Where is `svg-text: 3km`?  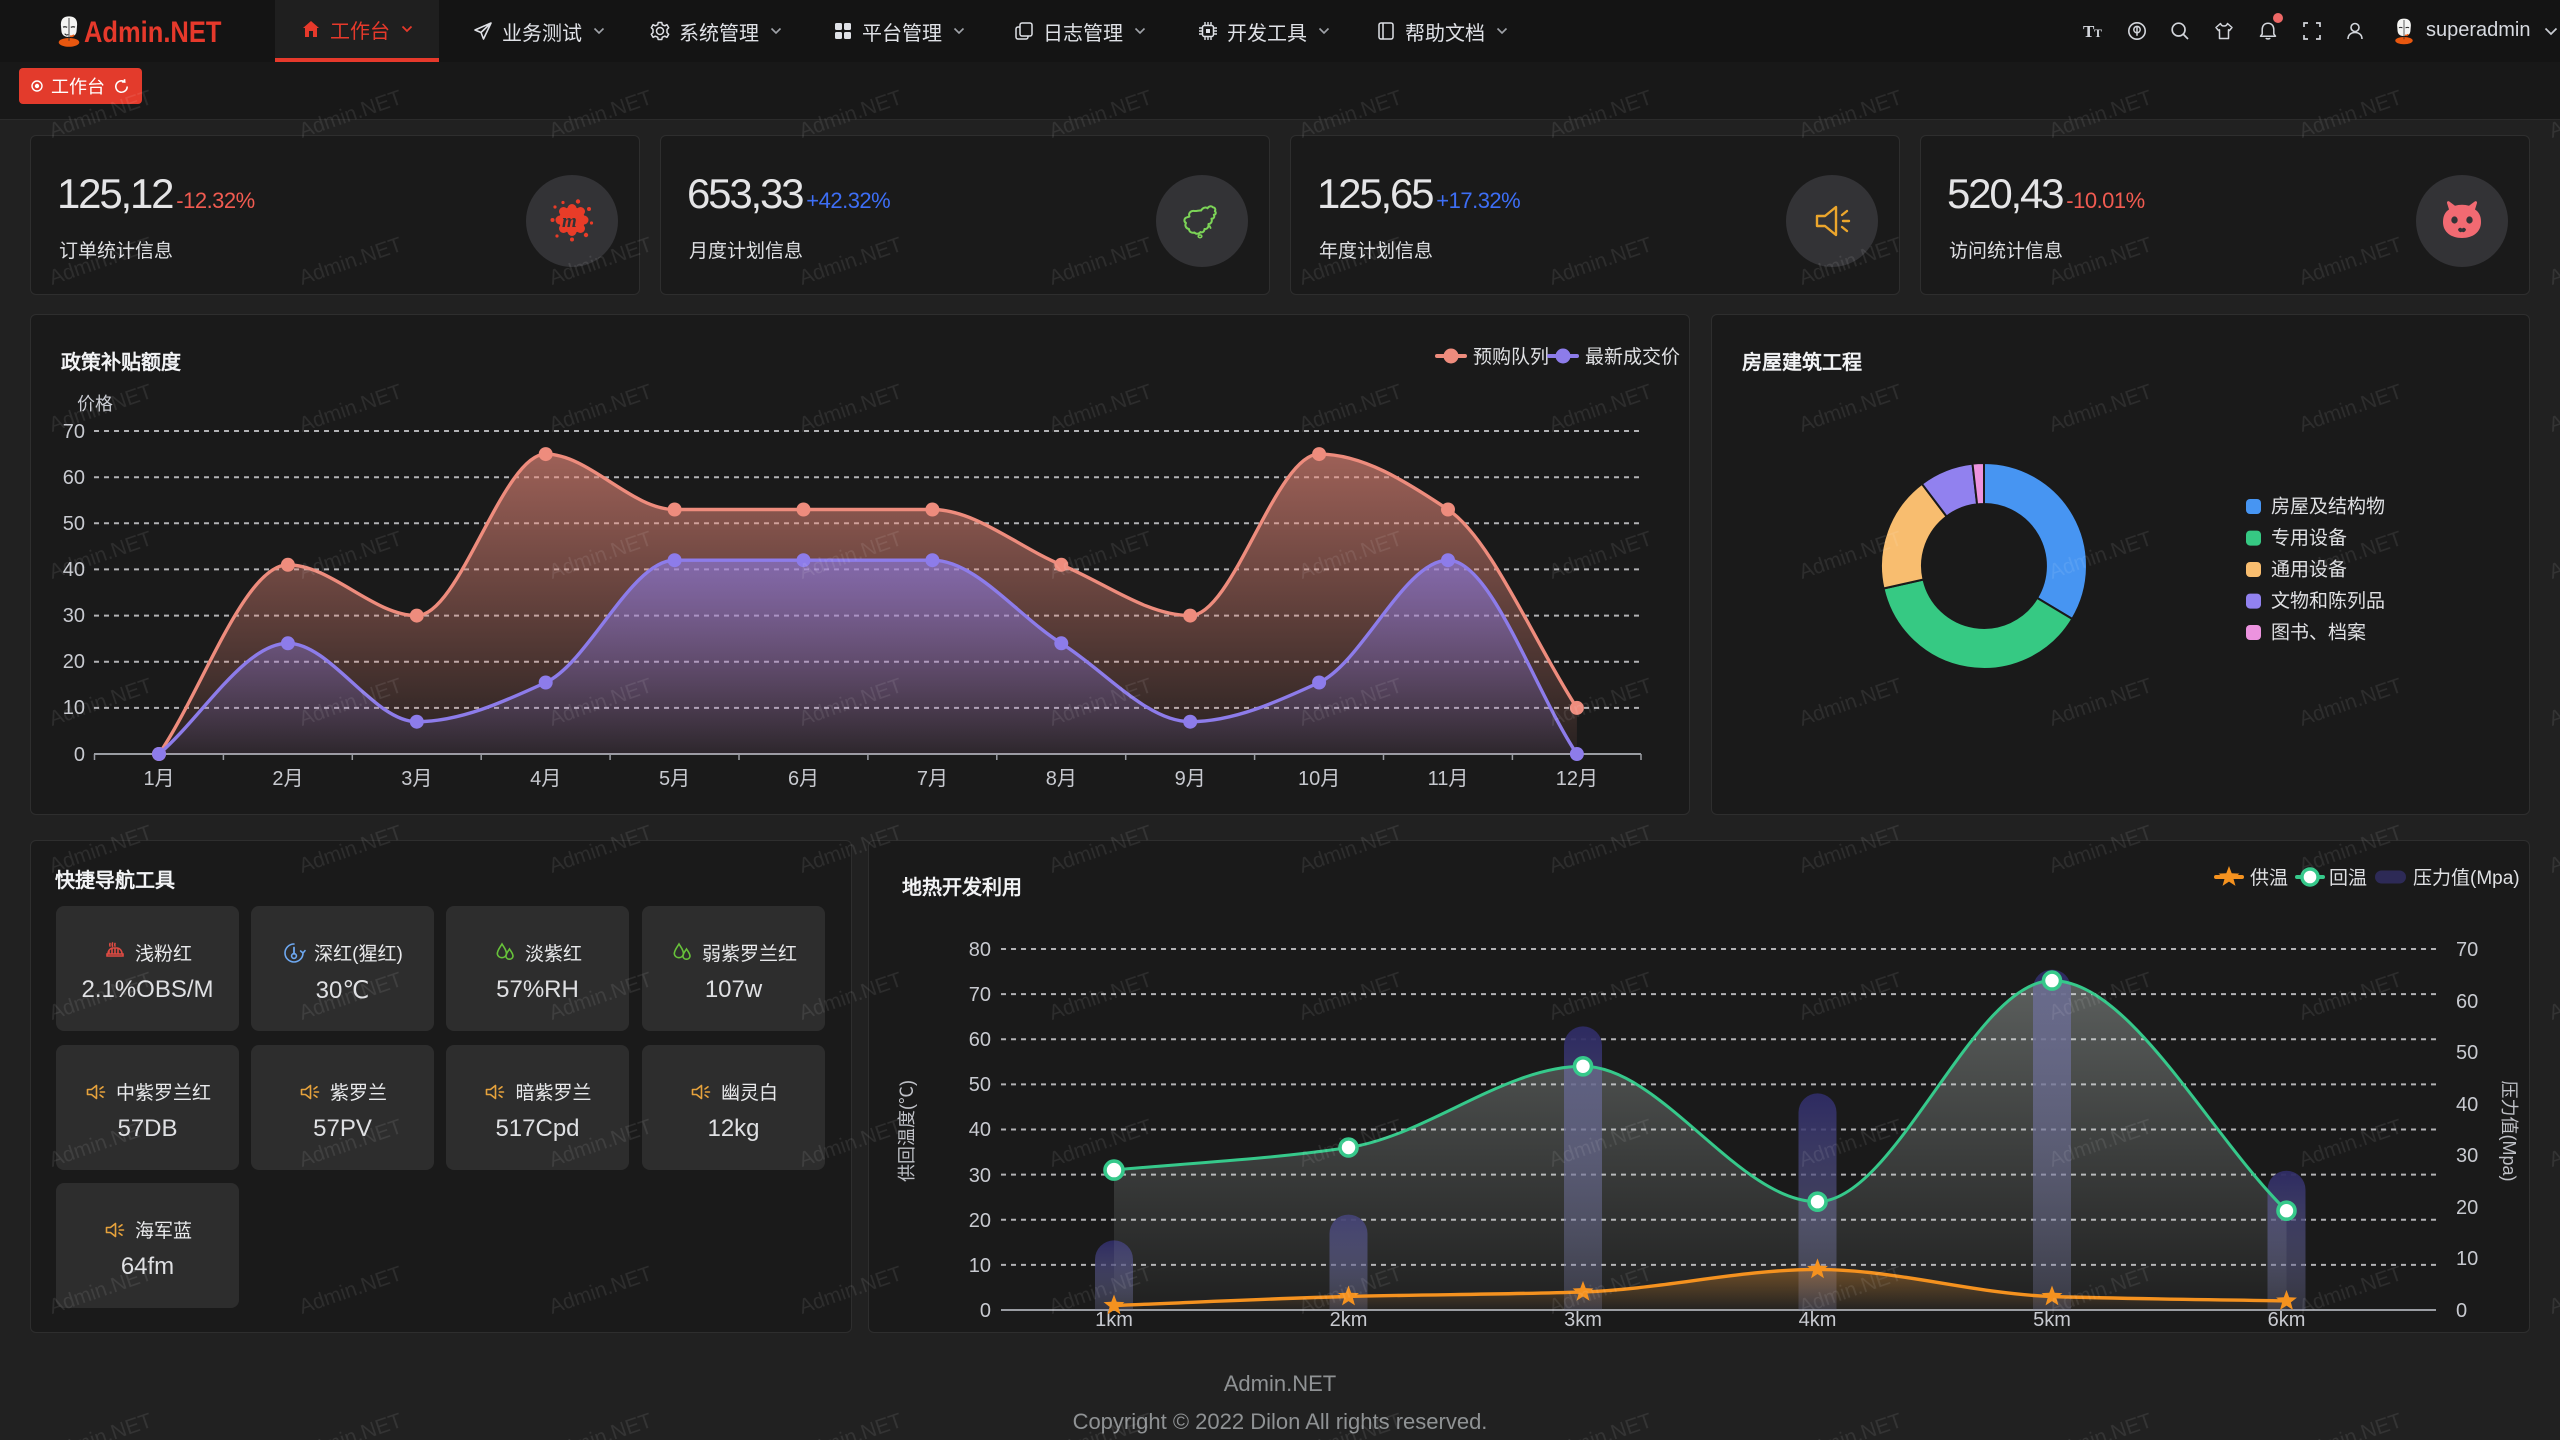 svg-text: 3km is located at coordinates (1583, 1320).